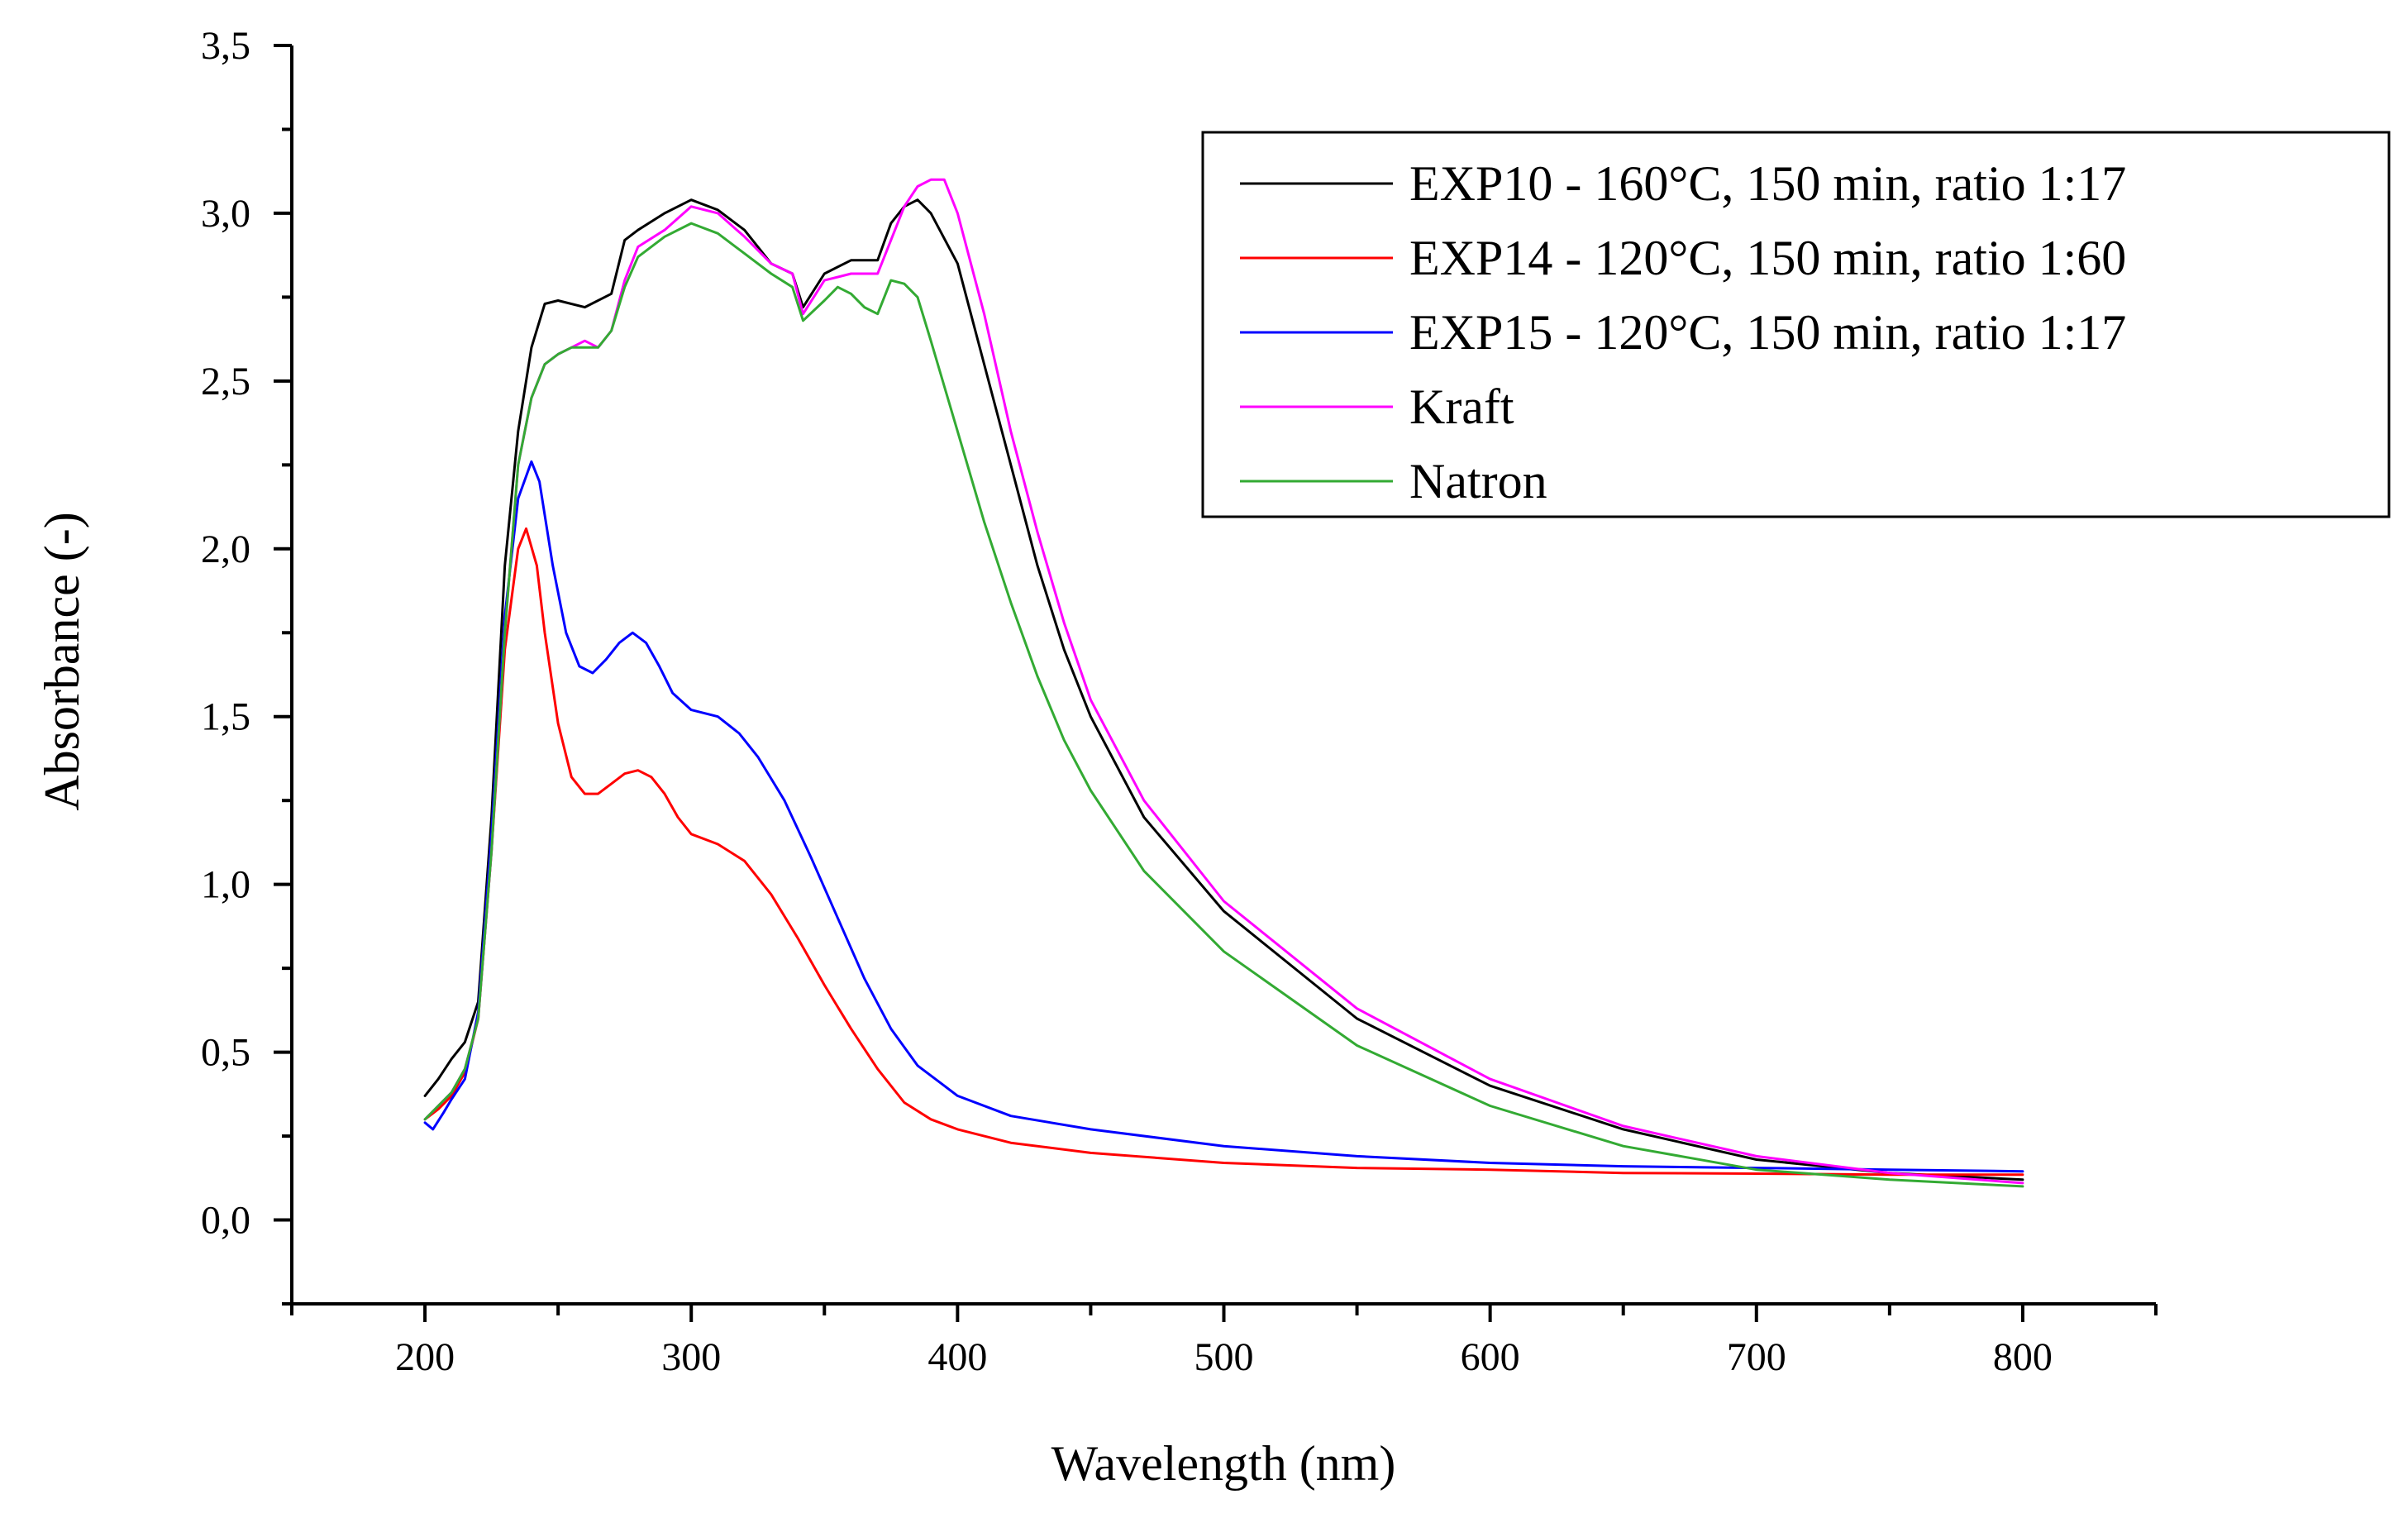  I want to click on legend-label-1: EXP10 - 160°C, 150 min, ratio 1:17, so click(1767, 183).